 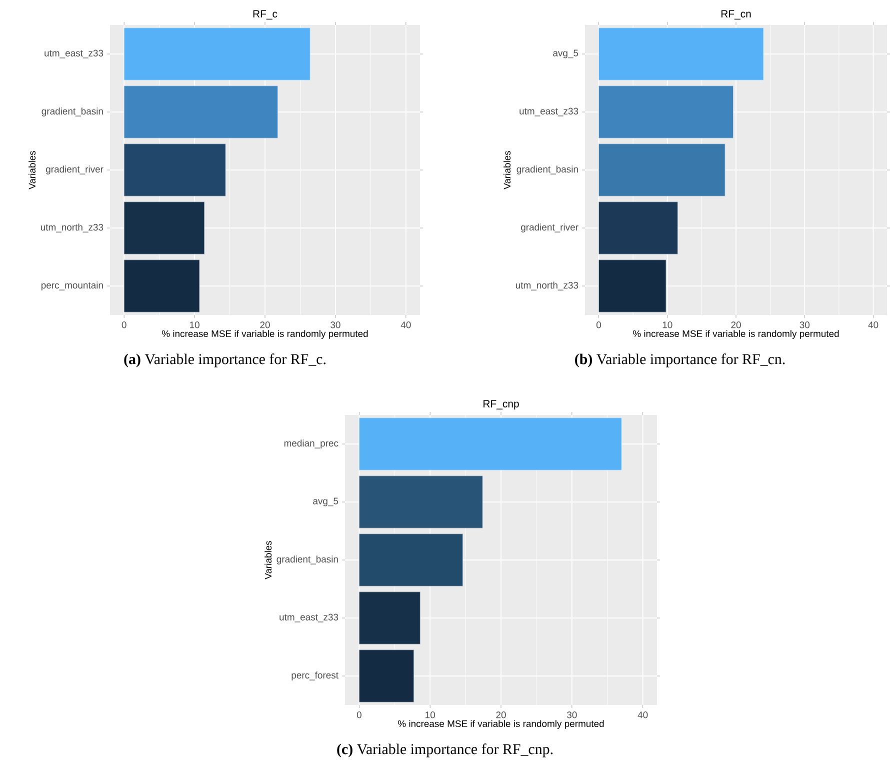 What do you see at coordinates (680, 361) in the screenshot?
I see `text: (b) Variable importance for RF_cn.` at bounding box center [680, 361].